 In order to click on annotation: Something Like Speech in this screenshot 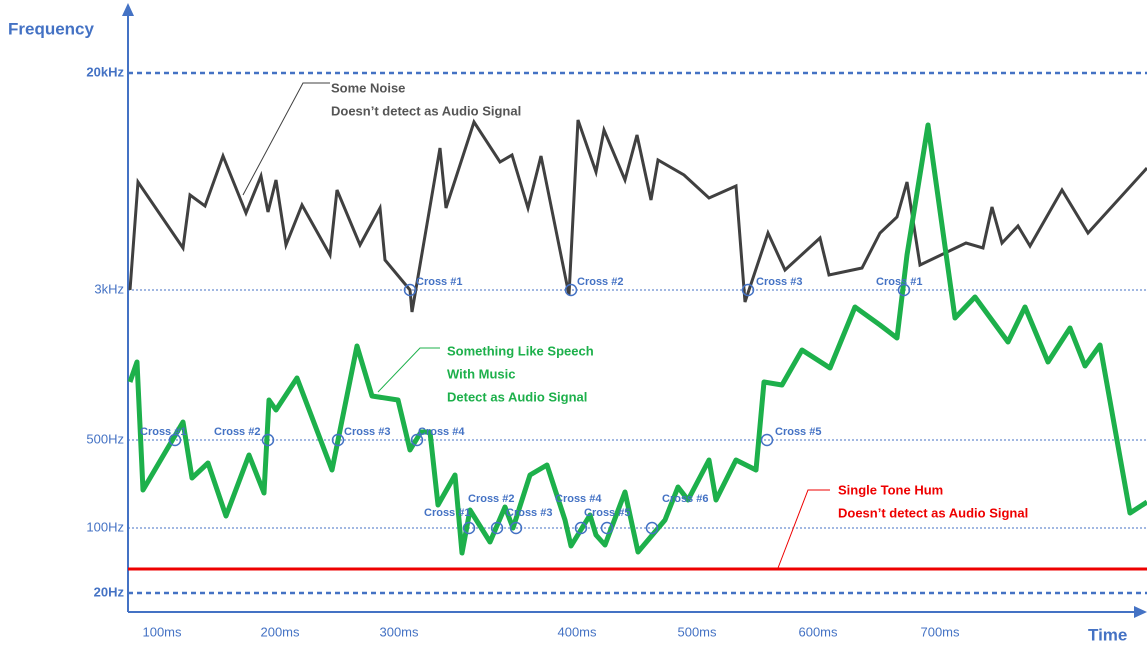, I will do `click(520, 350)`.